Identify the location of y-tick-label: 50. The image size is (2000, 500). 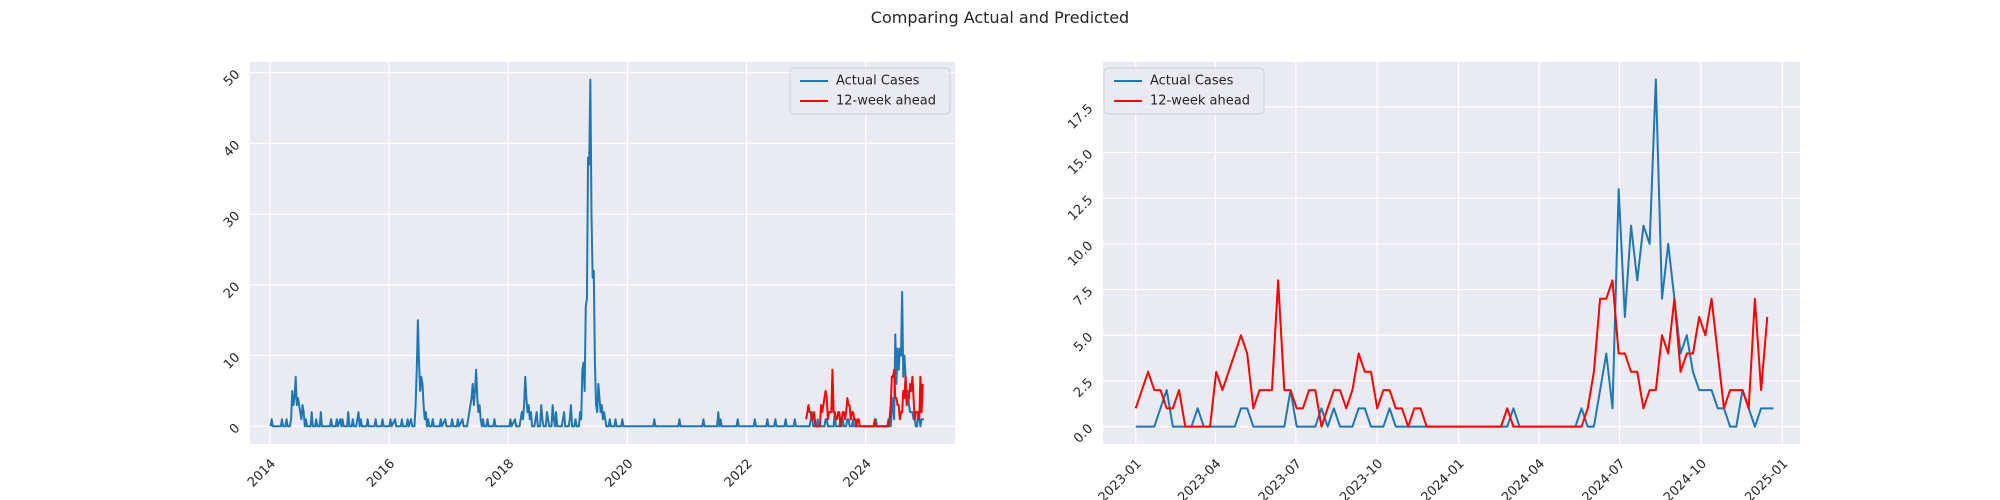
(232, 78).